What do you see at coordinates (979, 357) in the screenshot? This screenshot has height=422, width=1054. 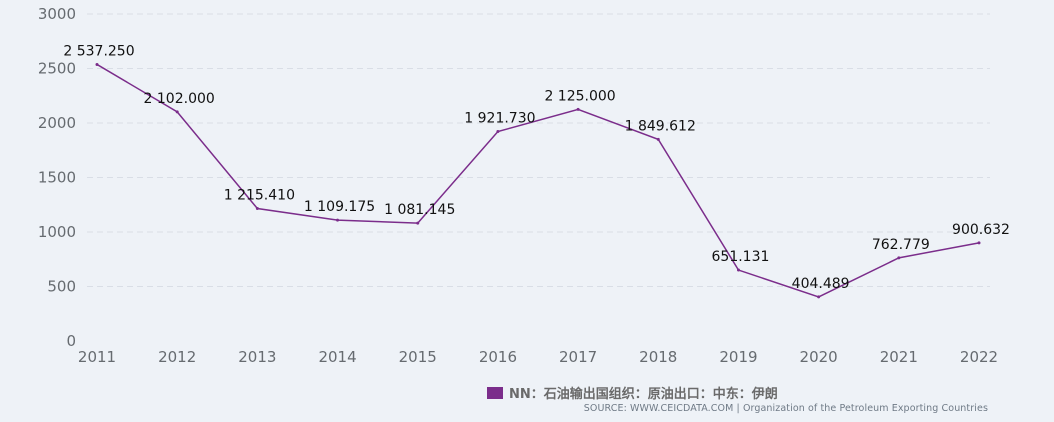 I see `x-tick-label: 2022` at bounding box center [979, 357].